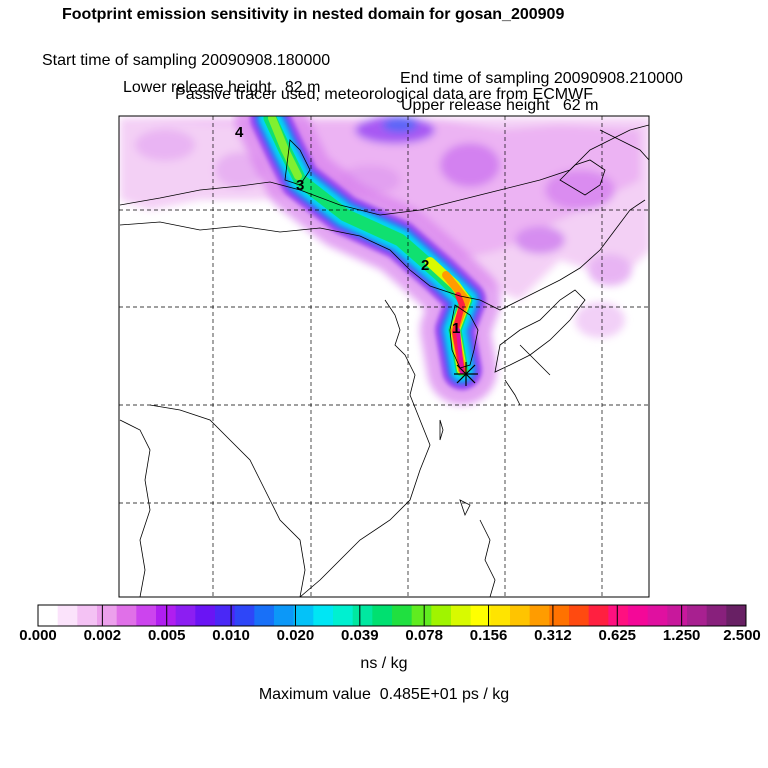 The width and height of the screenshot is (768, 768). Describe the element at coordinates (456, 328) in the screenshot. I see `day-marker-1: 1` at that location.